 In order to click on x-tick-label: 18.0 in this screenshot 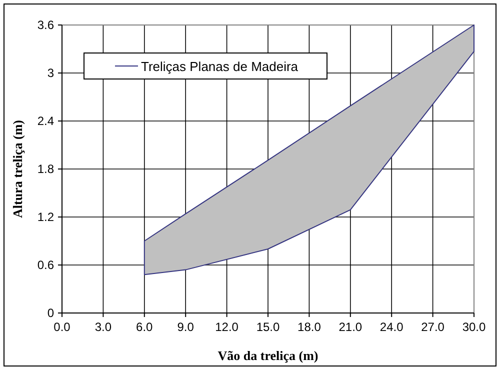, I will do `click(310, 327)`.